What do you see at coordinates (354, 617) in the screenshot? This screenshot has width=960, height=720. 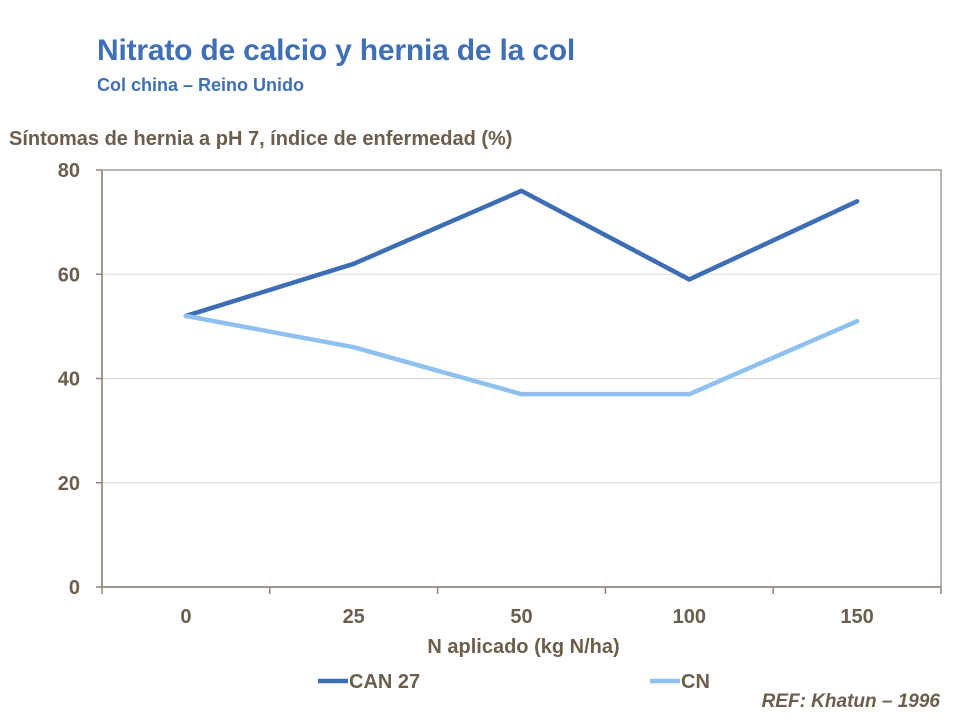 I see `x-tick-label: 25` at bounding box center [354, 617].